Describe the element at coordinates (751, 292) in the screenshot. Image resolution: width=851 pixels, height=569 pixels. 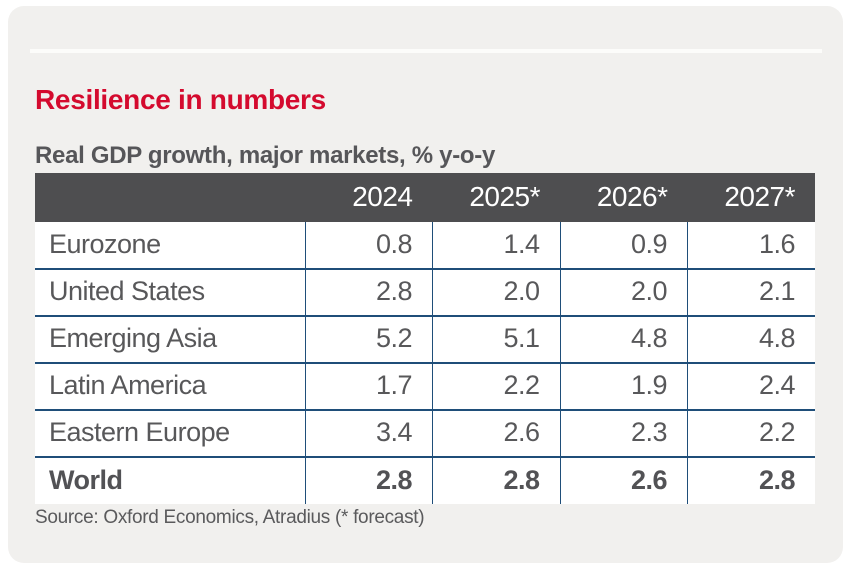
I see `cell-value: 2.1` at that location.